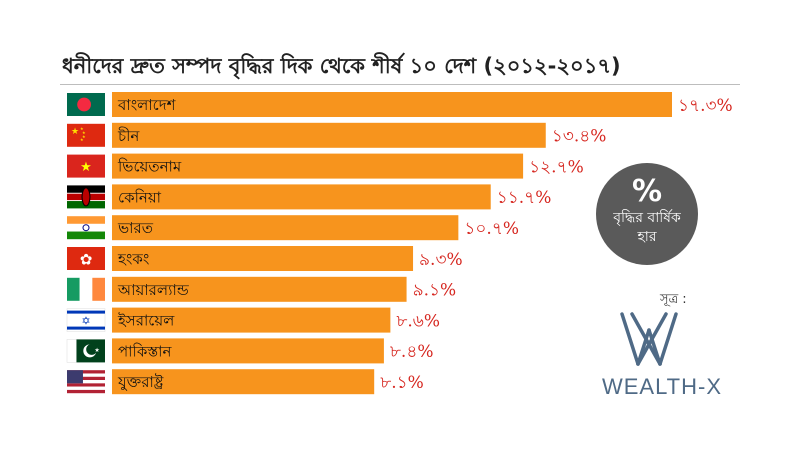 This screenshot has height=450, width=800. Describe the element at coordinates (86, 382) in the screenshot. I see `usa-flag` at that location.